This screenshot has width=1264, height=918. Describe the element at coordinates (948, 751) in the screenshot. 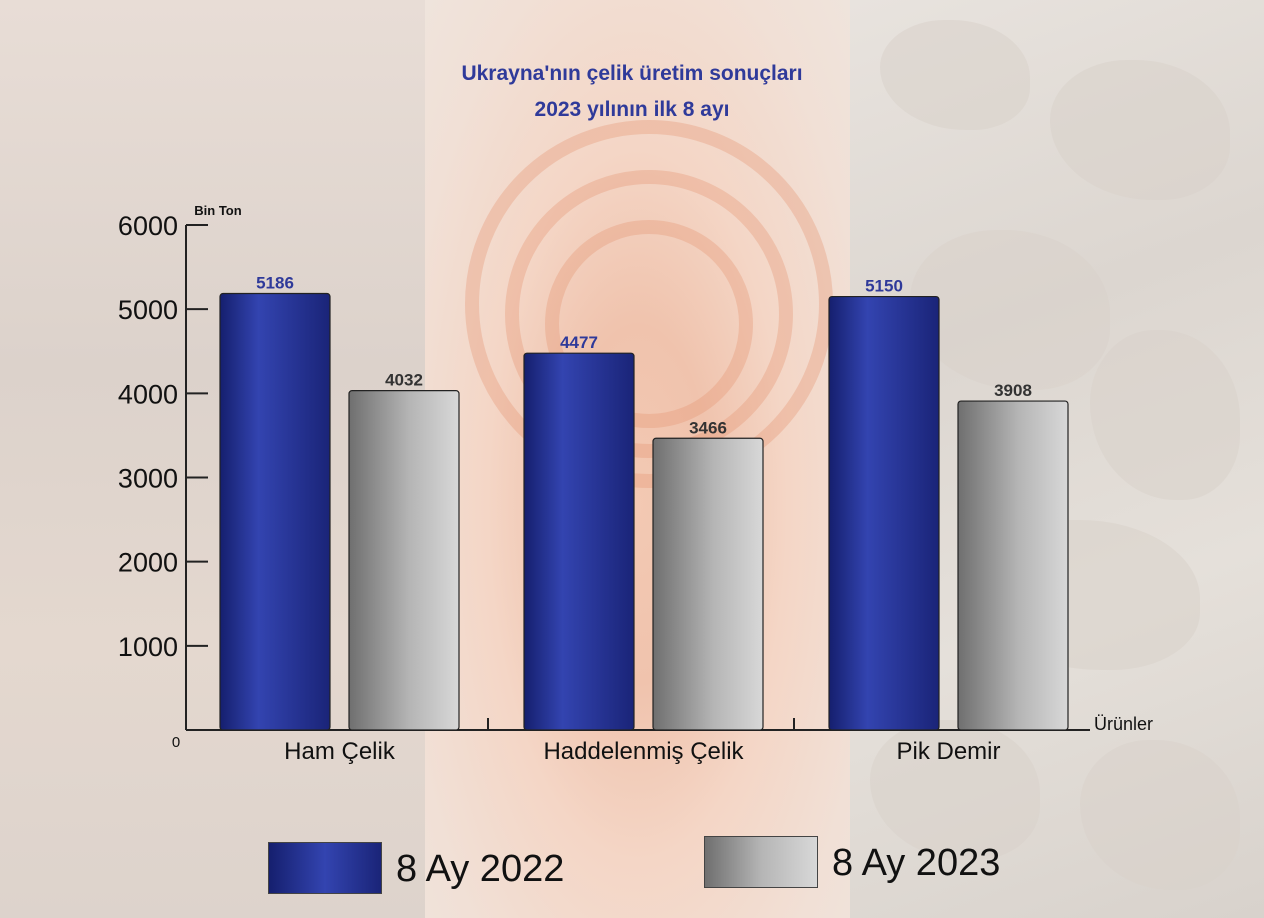

I see `x-category-label: Pik Demir` at that location.